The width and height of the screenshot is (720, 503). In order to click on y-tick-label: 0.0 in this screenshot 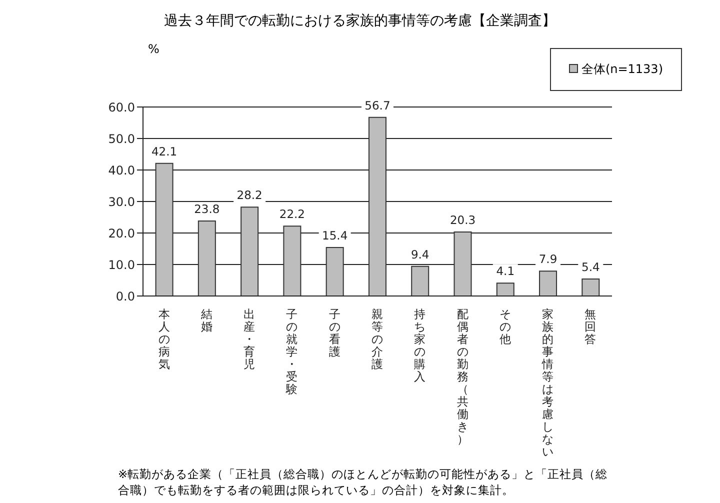, I will do `click(125, 296)`.